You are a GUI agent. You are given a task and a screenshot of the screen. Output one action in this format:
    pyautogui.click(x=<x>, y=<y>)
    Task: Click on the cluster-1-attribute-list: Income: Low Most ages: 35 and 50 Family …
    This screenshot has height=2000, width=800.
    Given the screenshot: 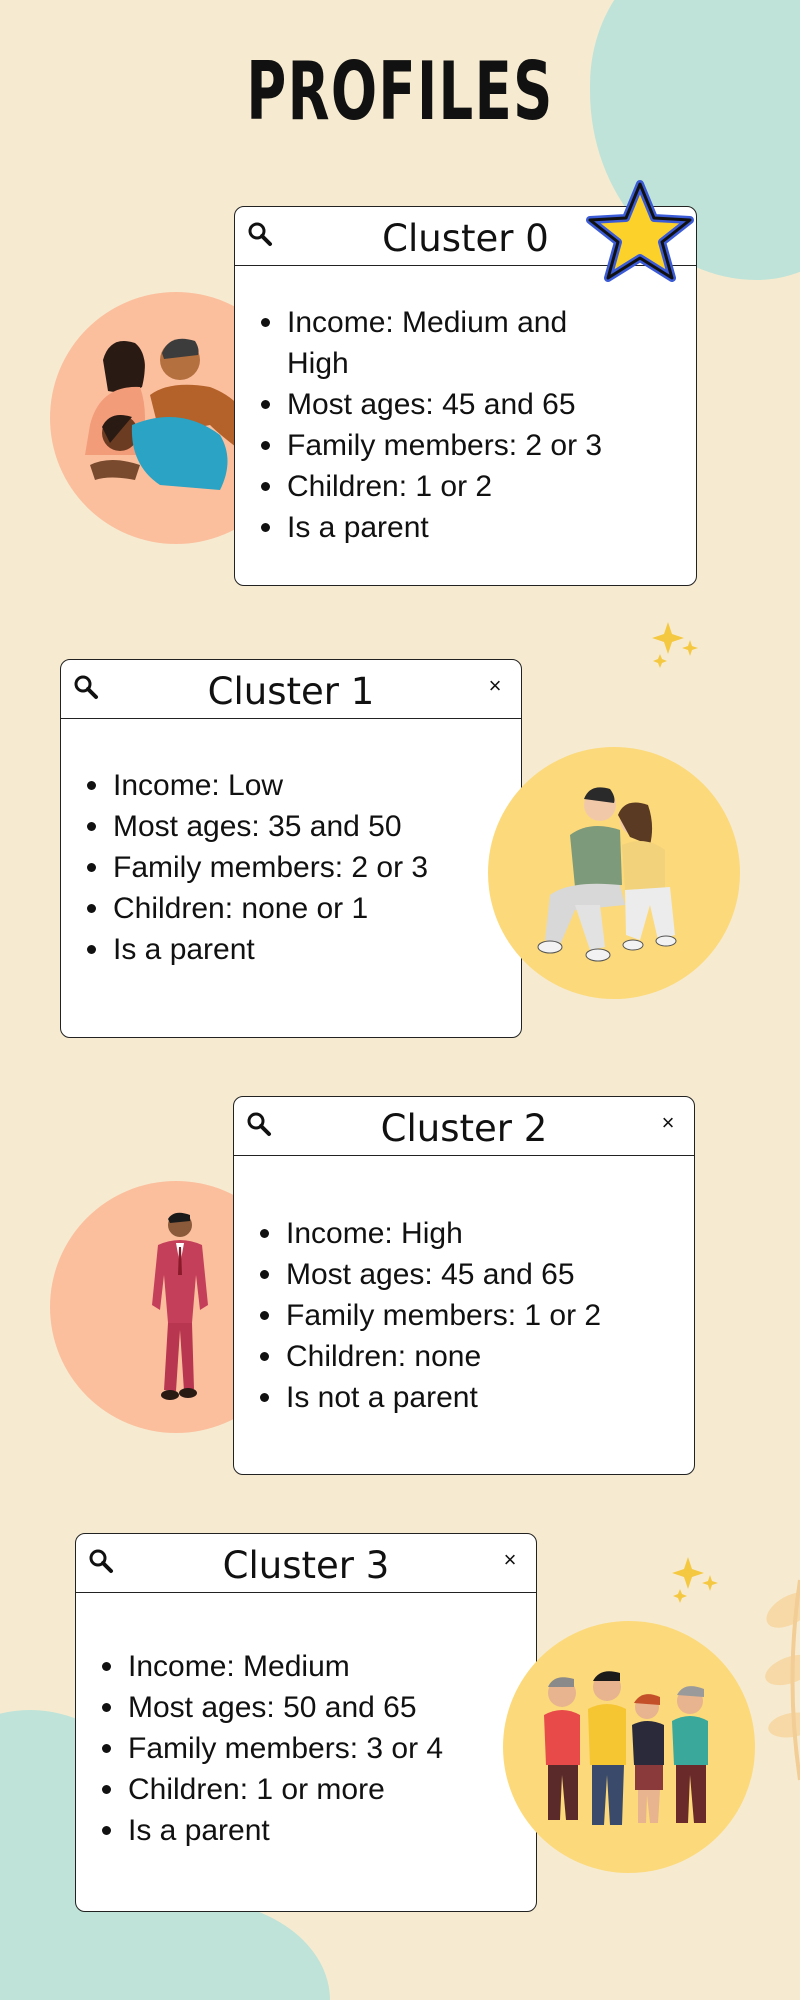 What is the action you would take?
    pyautogui.click(x=291, y=867)
    